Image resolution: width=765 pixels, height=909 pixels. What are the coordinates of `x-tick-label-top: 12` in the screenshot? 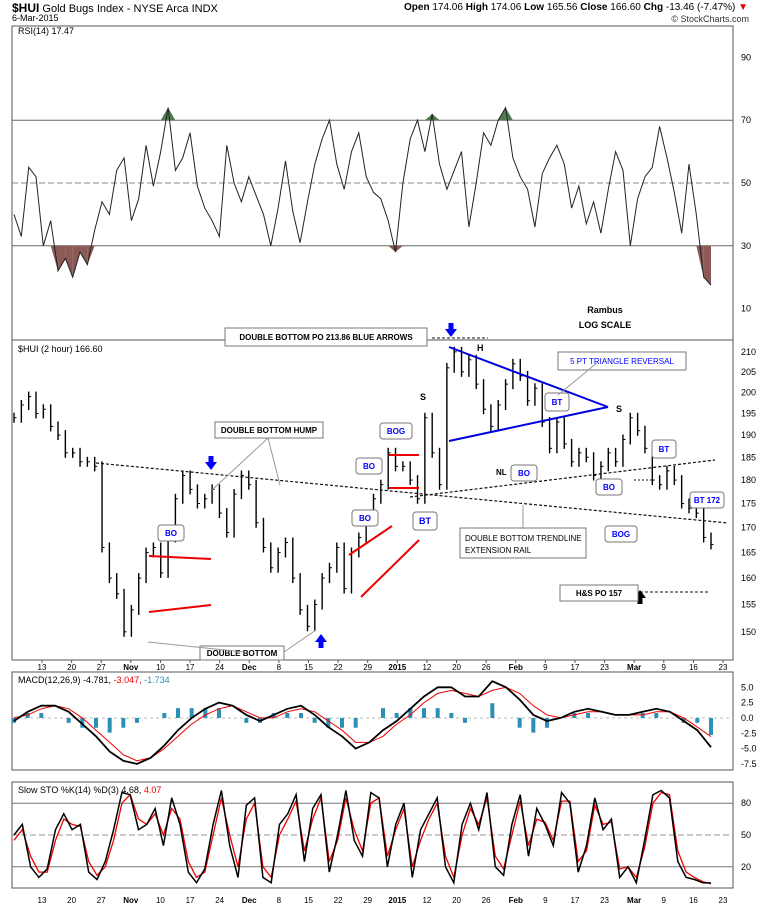 It's located at (426, 667).